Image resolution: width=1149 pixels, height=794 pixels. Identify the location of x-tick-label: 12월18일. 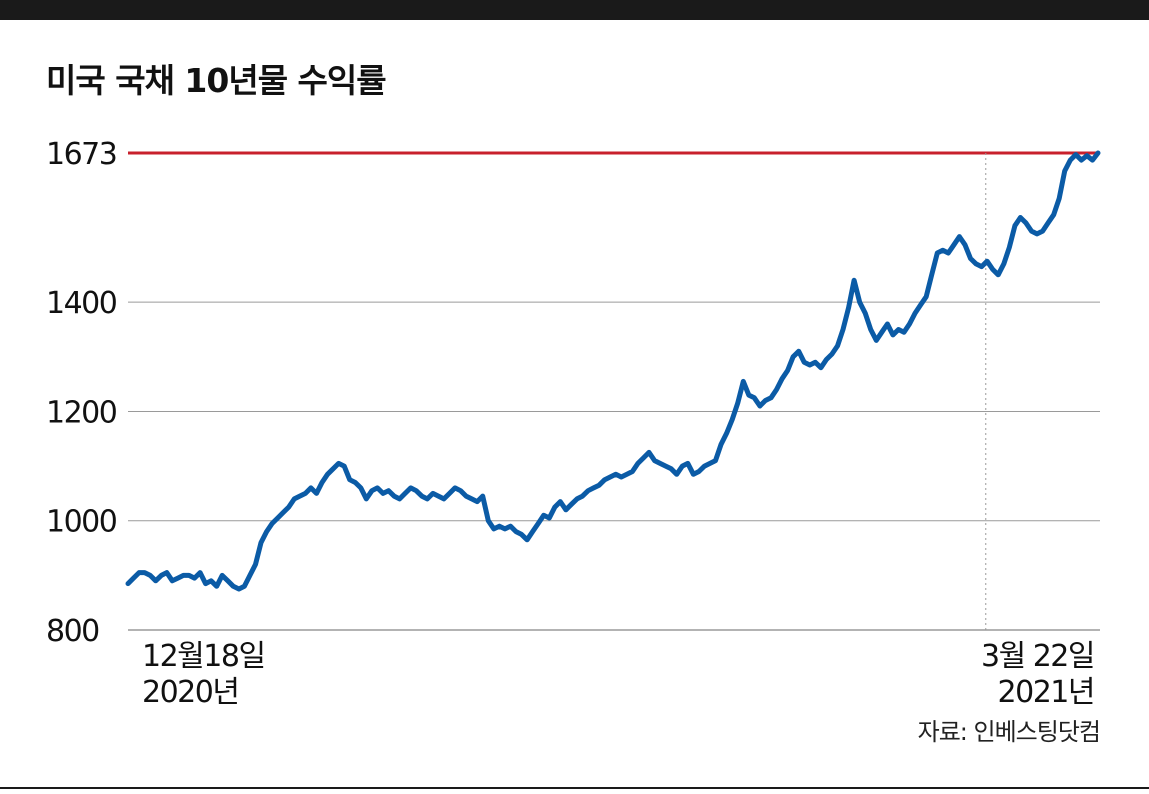
(203, 656).